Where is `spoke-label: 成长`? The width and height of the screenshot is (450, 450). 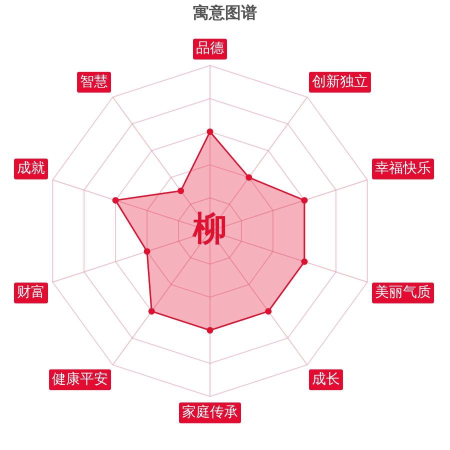 spoke-label: 成长 is located at coordinates (326, 379).